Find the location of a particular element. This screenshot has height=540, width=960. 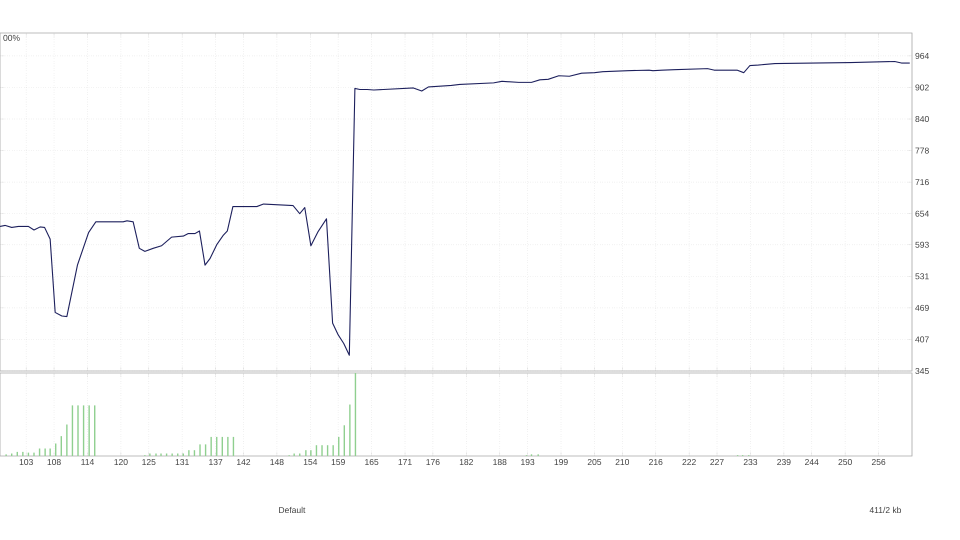

y-tick-label: 593 is located at coordinates (922, 245).